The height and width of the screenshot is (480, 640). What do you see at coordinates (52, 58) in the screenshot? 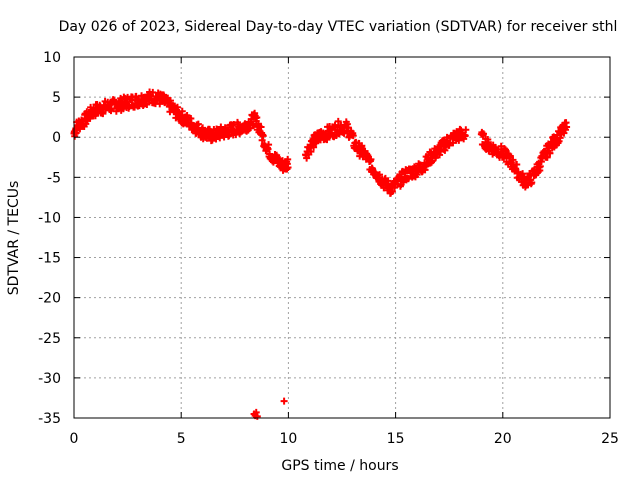
I see `y-tick-label: 10` at bounding box center [52, 58].